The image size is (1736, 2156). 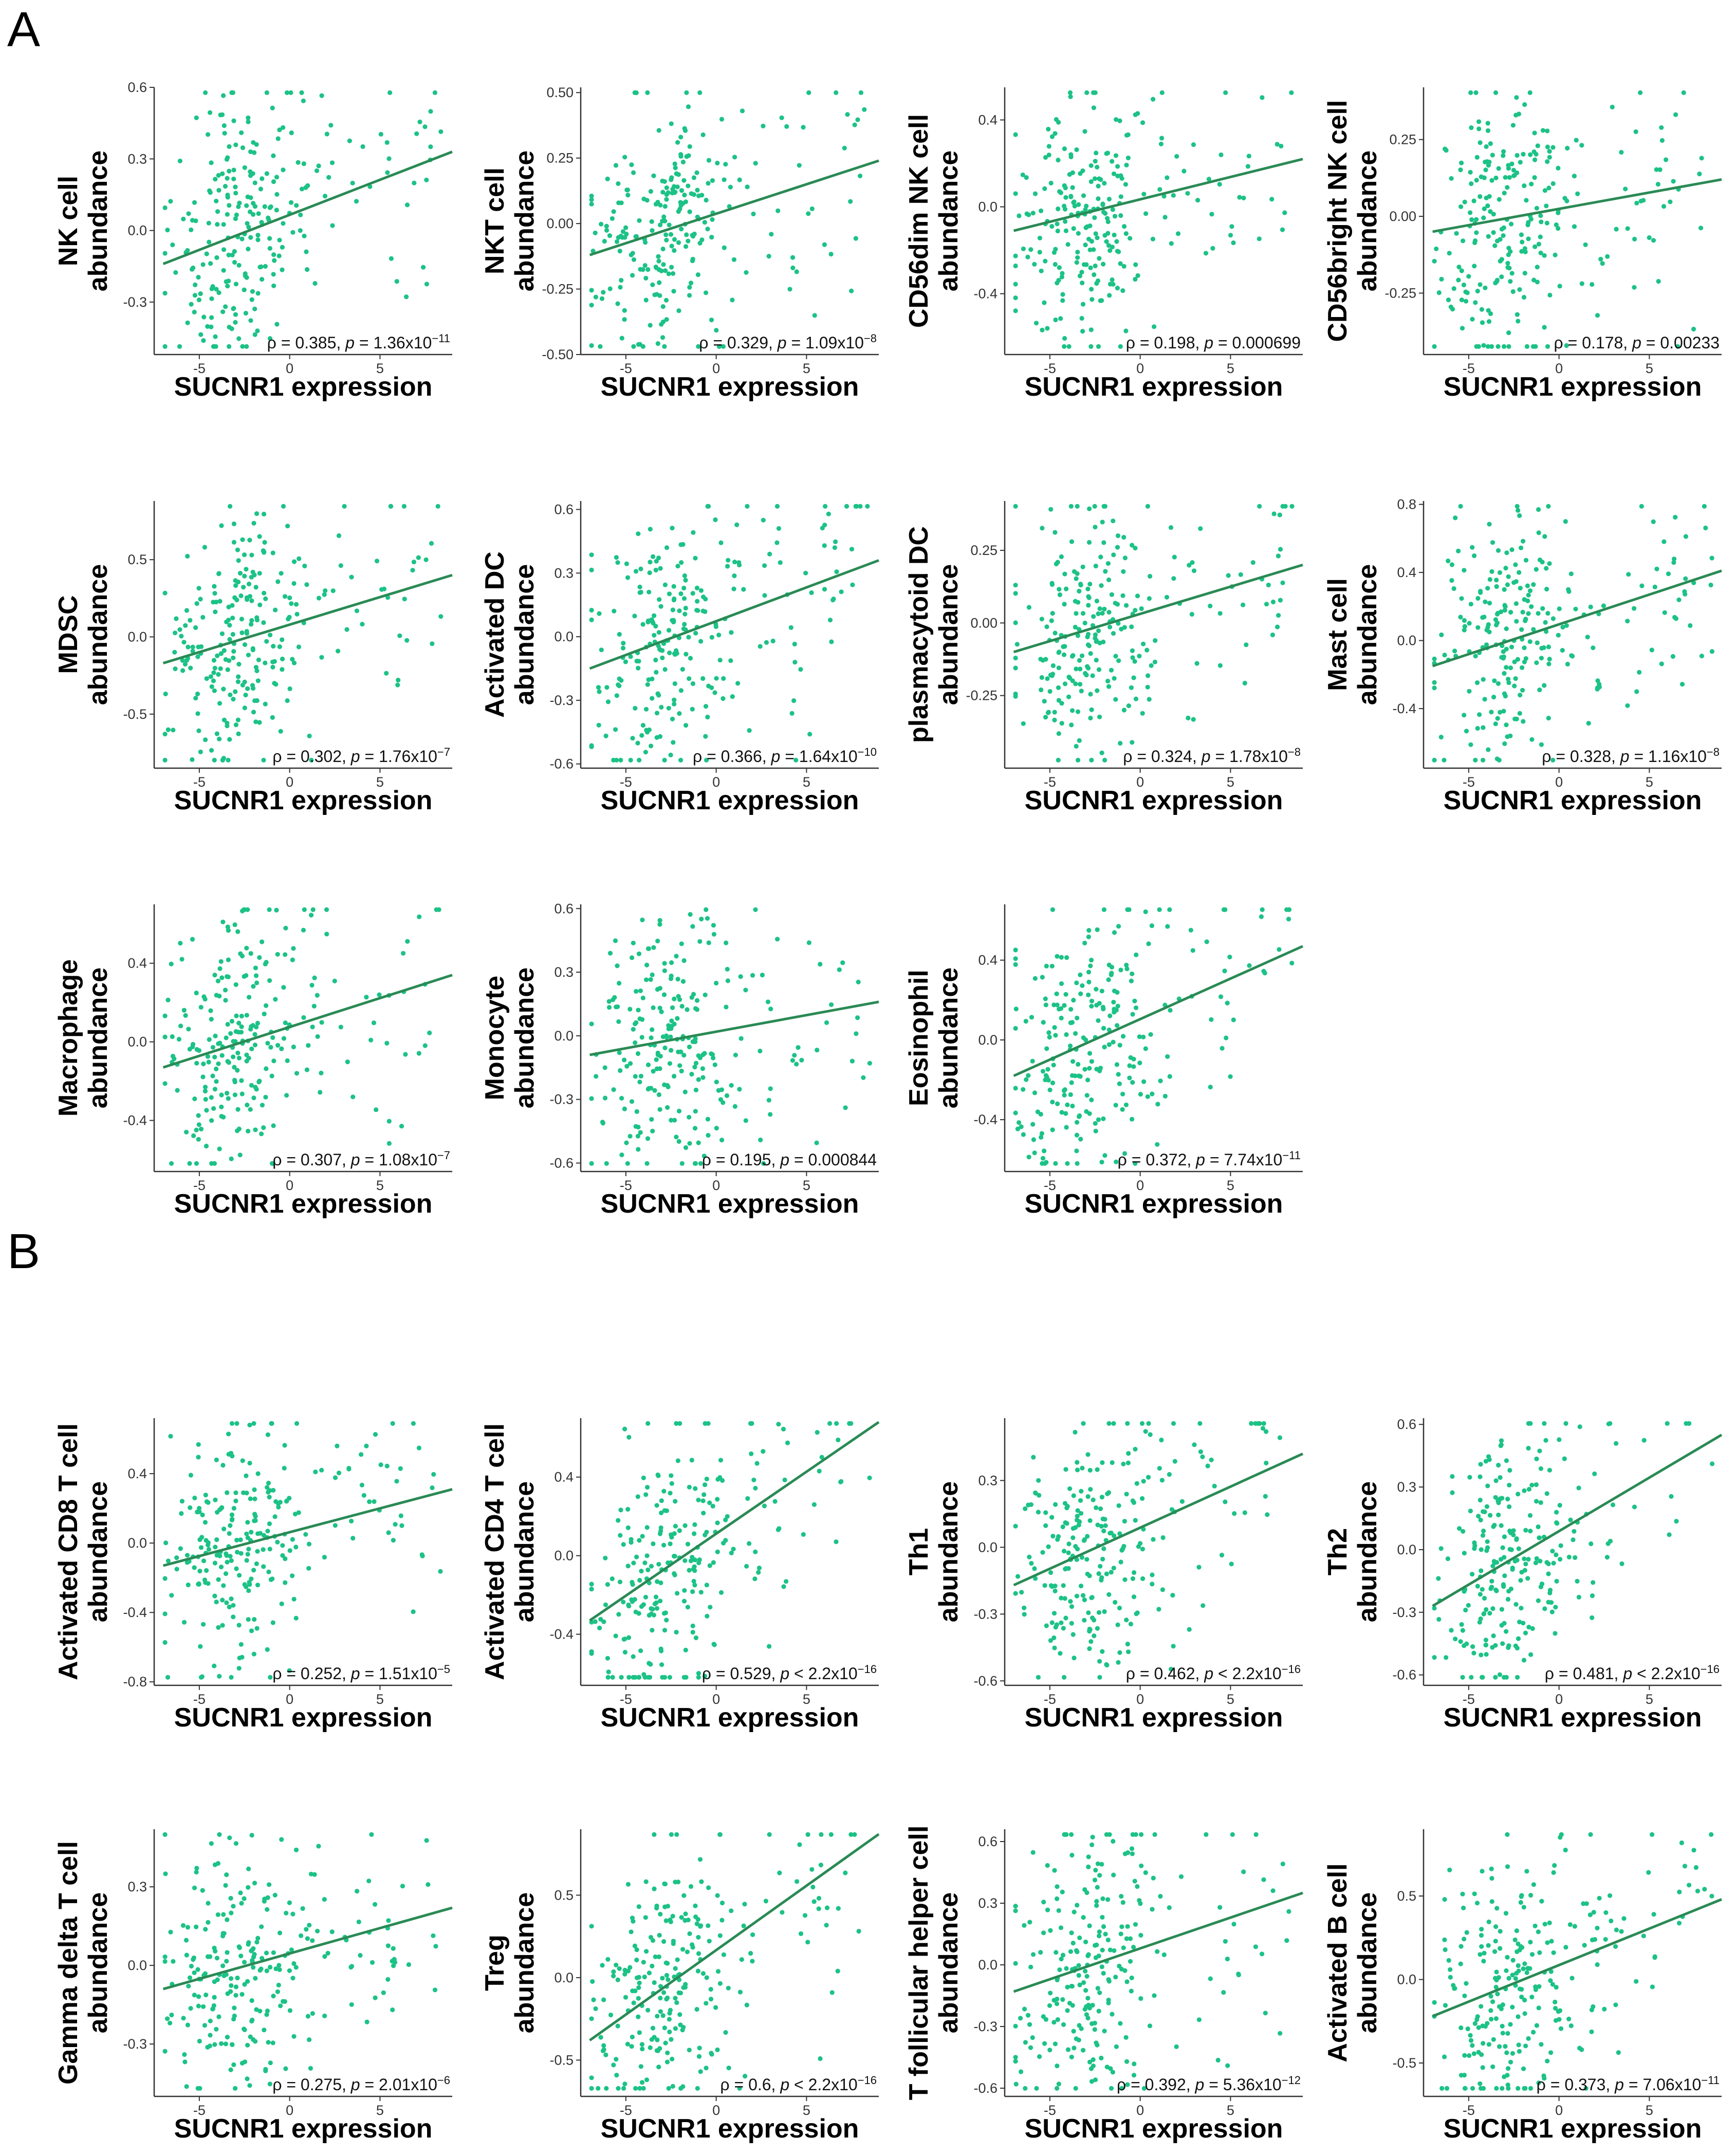 What do you see at coordinates (564, 636) in the screenshot?
I see `y-tick-label: 0.0` at bounding box center [564, 636].